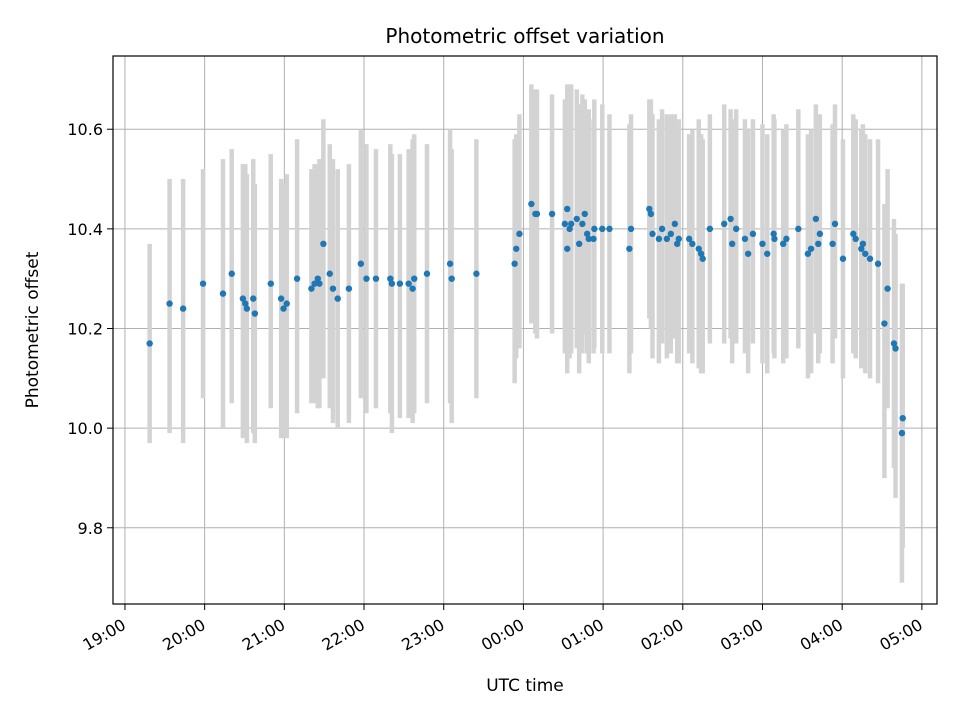 This screenshot has height=720, width=960. Describe the element at coordinates (90, 528) in the screenshot. I see `y-tick-label: 9.8` at that location.